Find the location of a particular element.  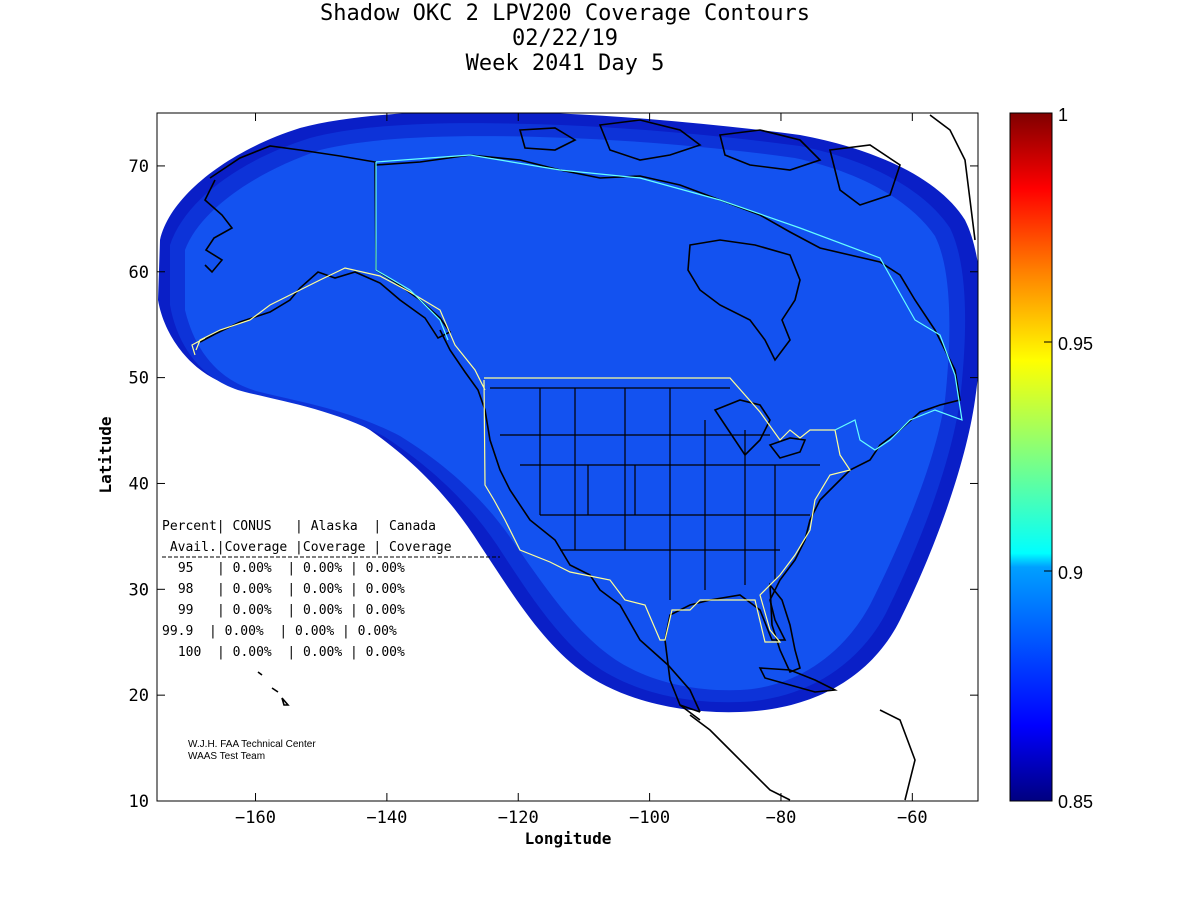

colorbar-tick-label: 0.9 is located at coordinates (1070, 573).